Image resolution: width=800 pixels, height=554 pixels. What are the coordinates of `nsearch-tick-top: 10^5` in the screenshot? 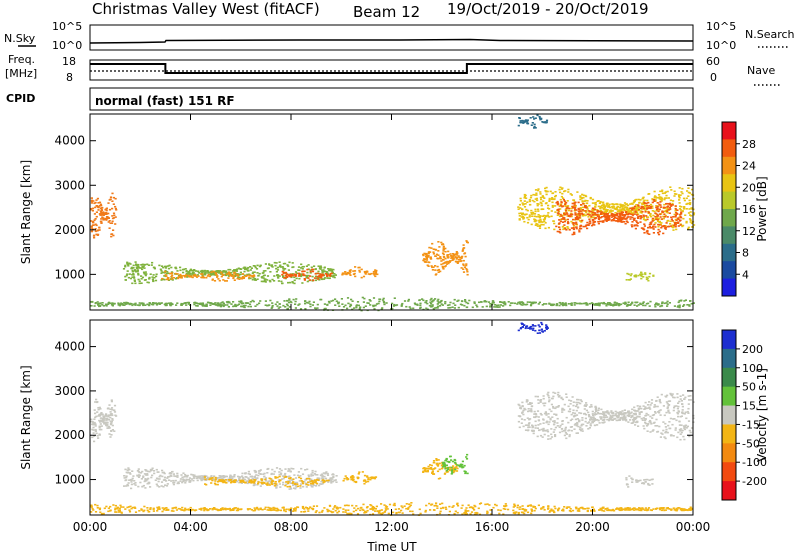 It's located at (721, 26).